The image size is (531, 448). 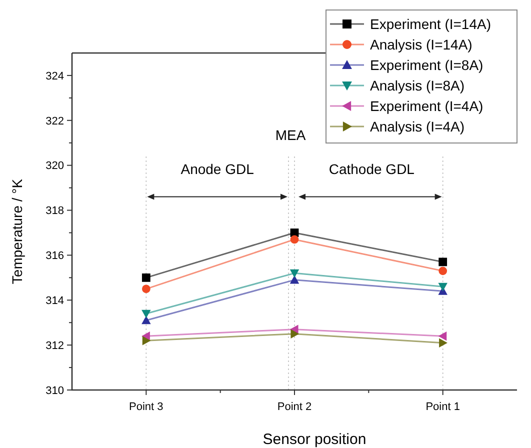 What do you see at coordinates (55, 211) in the screenshot?
I see `y-tick-label: 318` at bounding box center [55, 211].